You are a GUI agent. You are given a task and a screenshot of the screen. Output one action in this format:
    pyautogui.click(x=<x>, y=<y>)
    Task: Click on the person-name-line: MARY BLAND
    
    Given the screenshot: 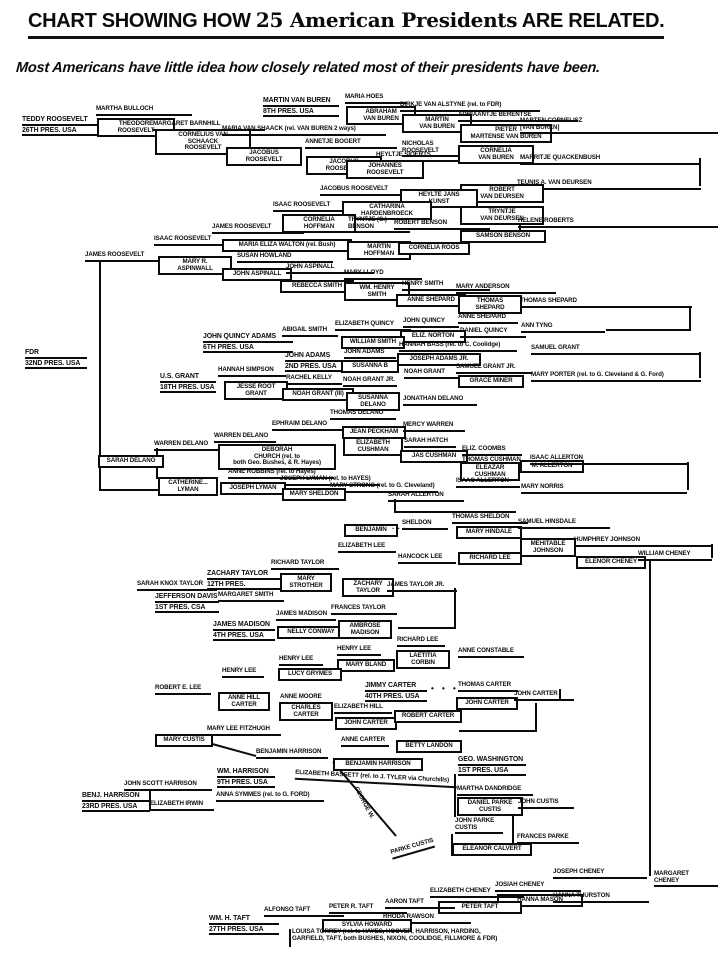 What is the action you would take?
    pyautogui.click(x=366, y=664)
    